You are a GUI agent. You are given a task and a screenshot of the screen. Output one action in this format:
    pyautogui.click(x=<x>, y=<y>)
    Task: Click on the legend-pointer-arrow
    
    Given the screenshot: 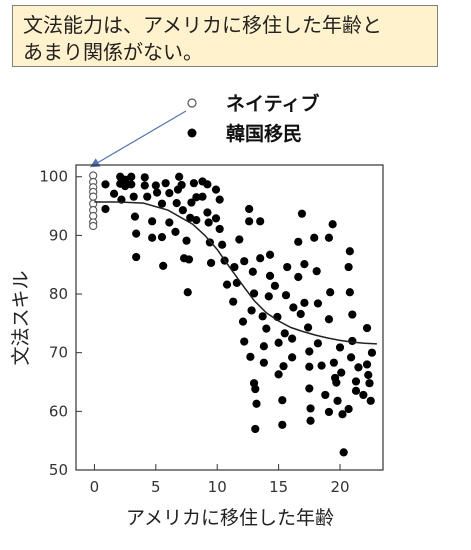 What is the action you would take?
    pyautogui.click(x=138, y=139)
    